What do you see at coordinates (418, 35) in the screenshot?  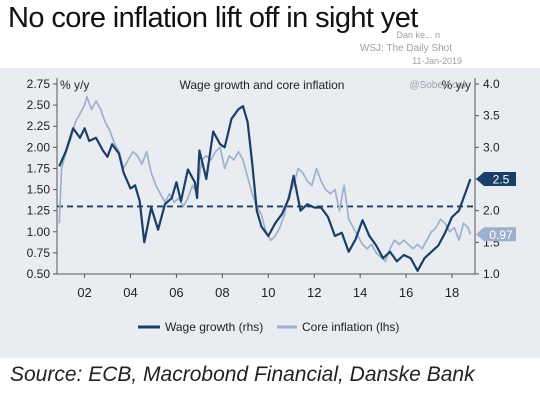 I see `watermark-line-1: Dan ke... n` at bounding box center [418, 35].